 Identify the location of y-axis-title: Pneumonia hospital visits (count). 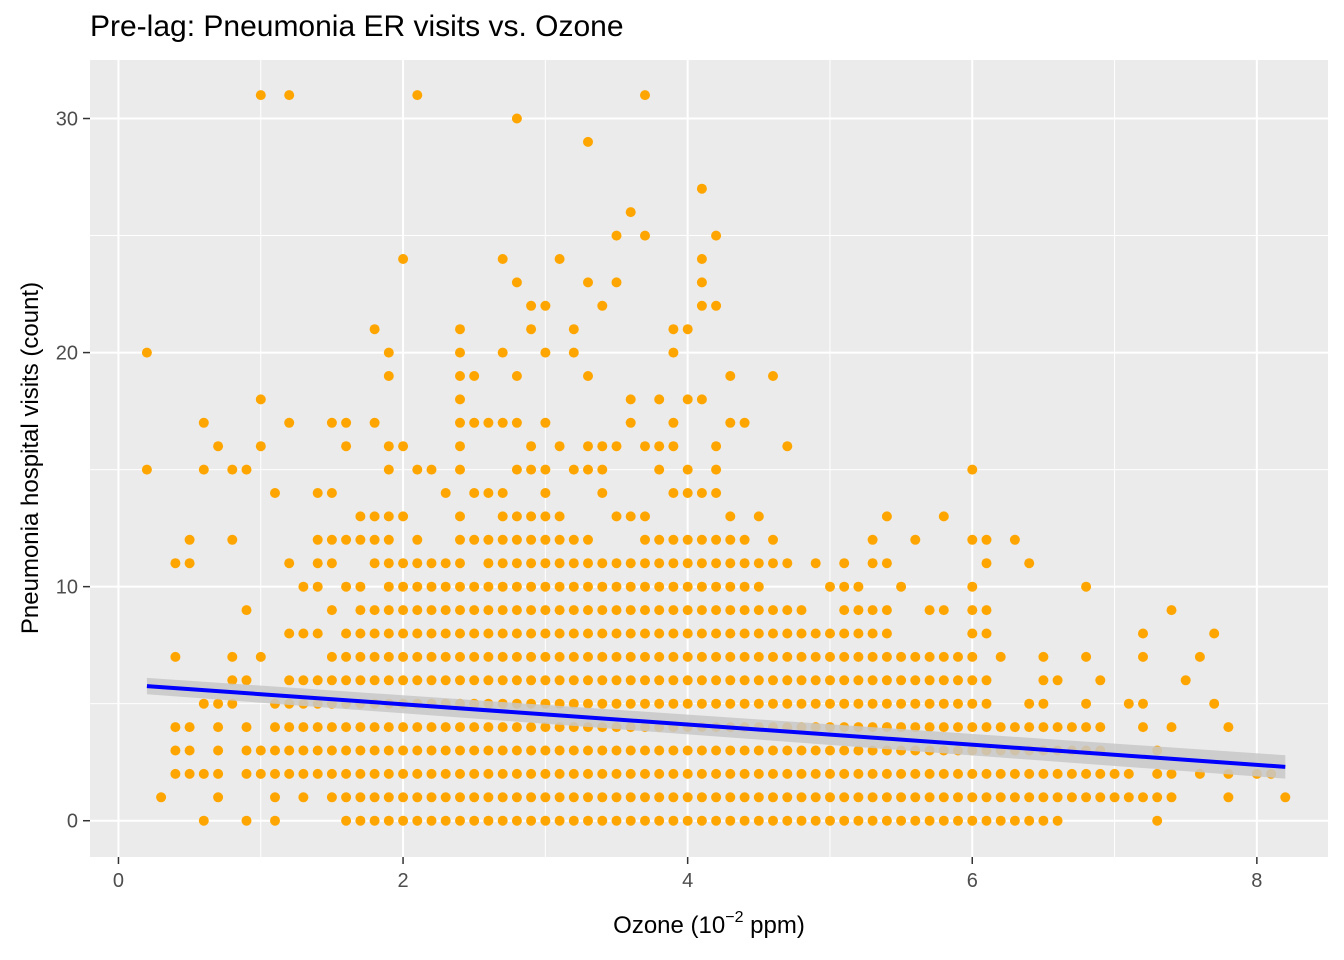
(30, 458).